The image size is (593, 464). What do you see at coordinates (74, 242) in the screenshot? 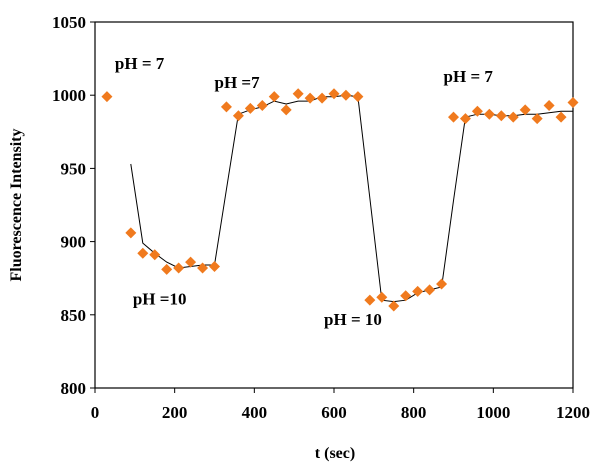
I see `y-tick-label: 900` at bounding box center [74, 242].